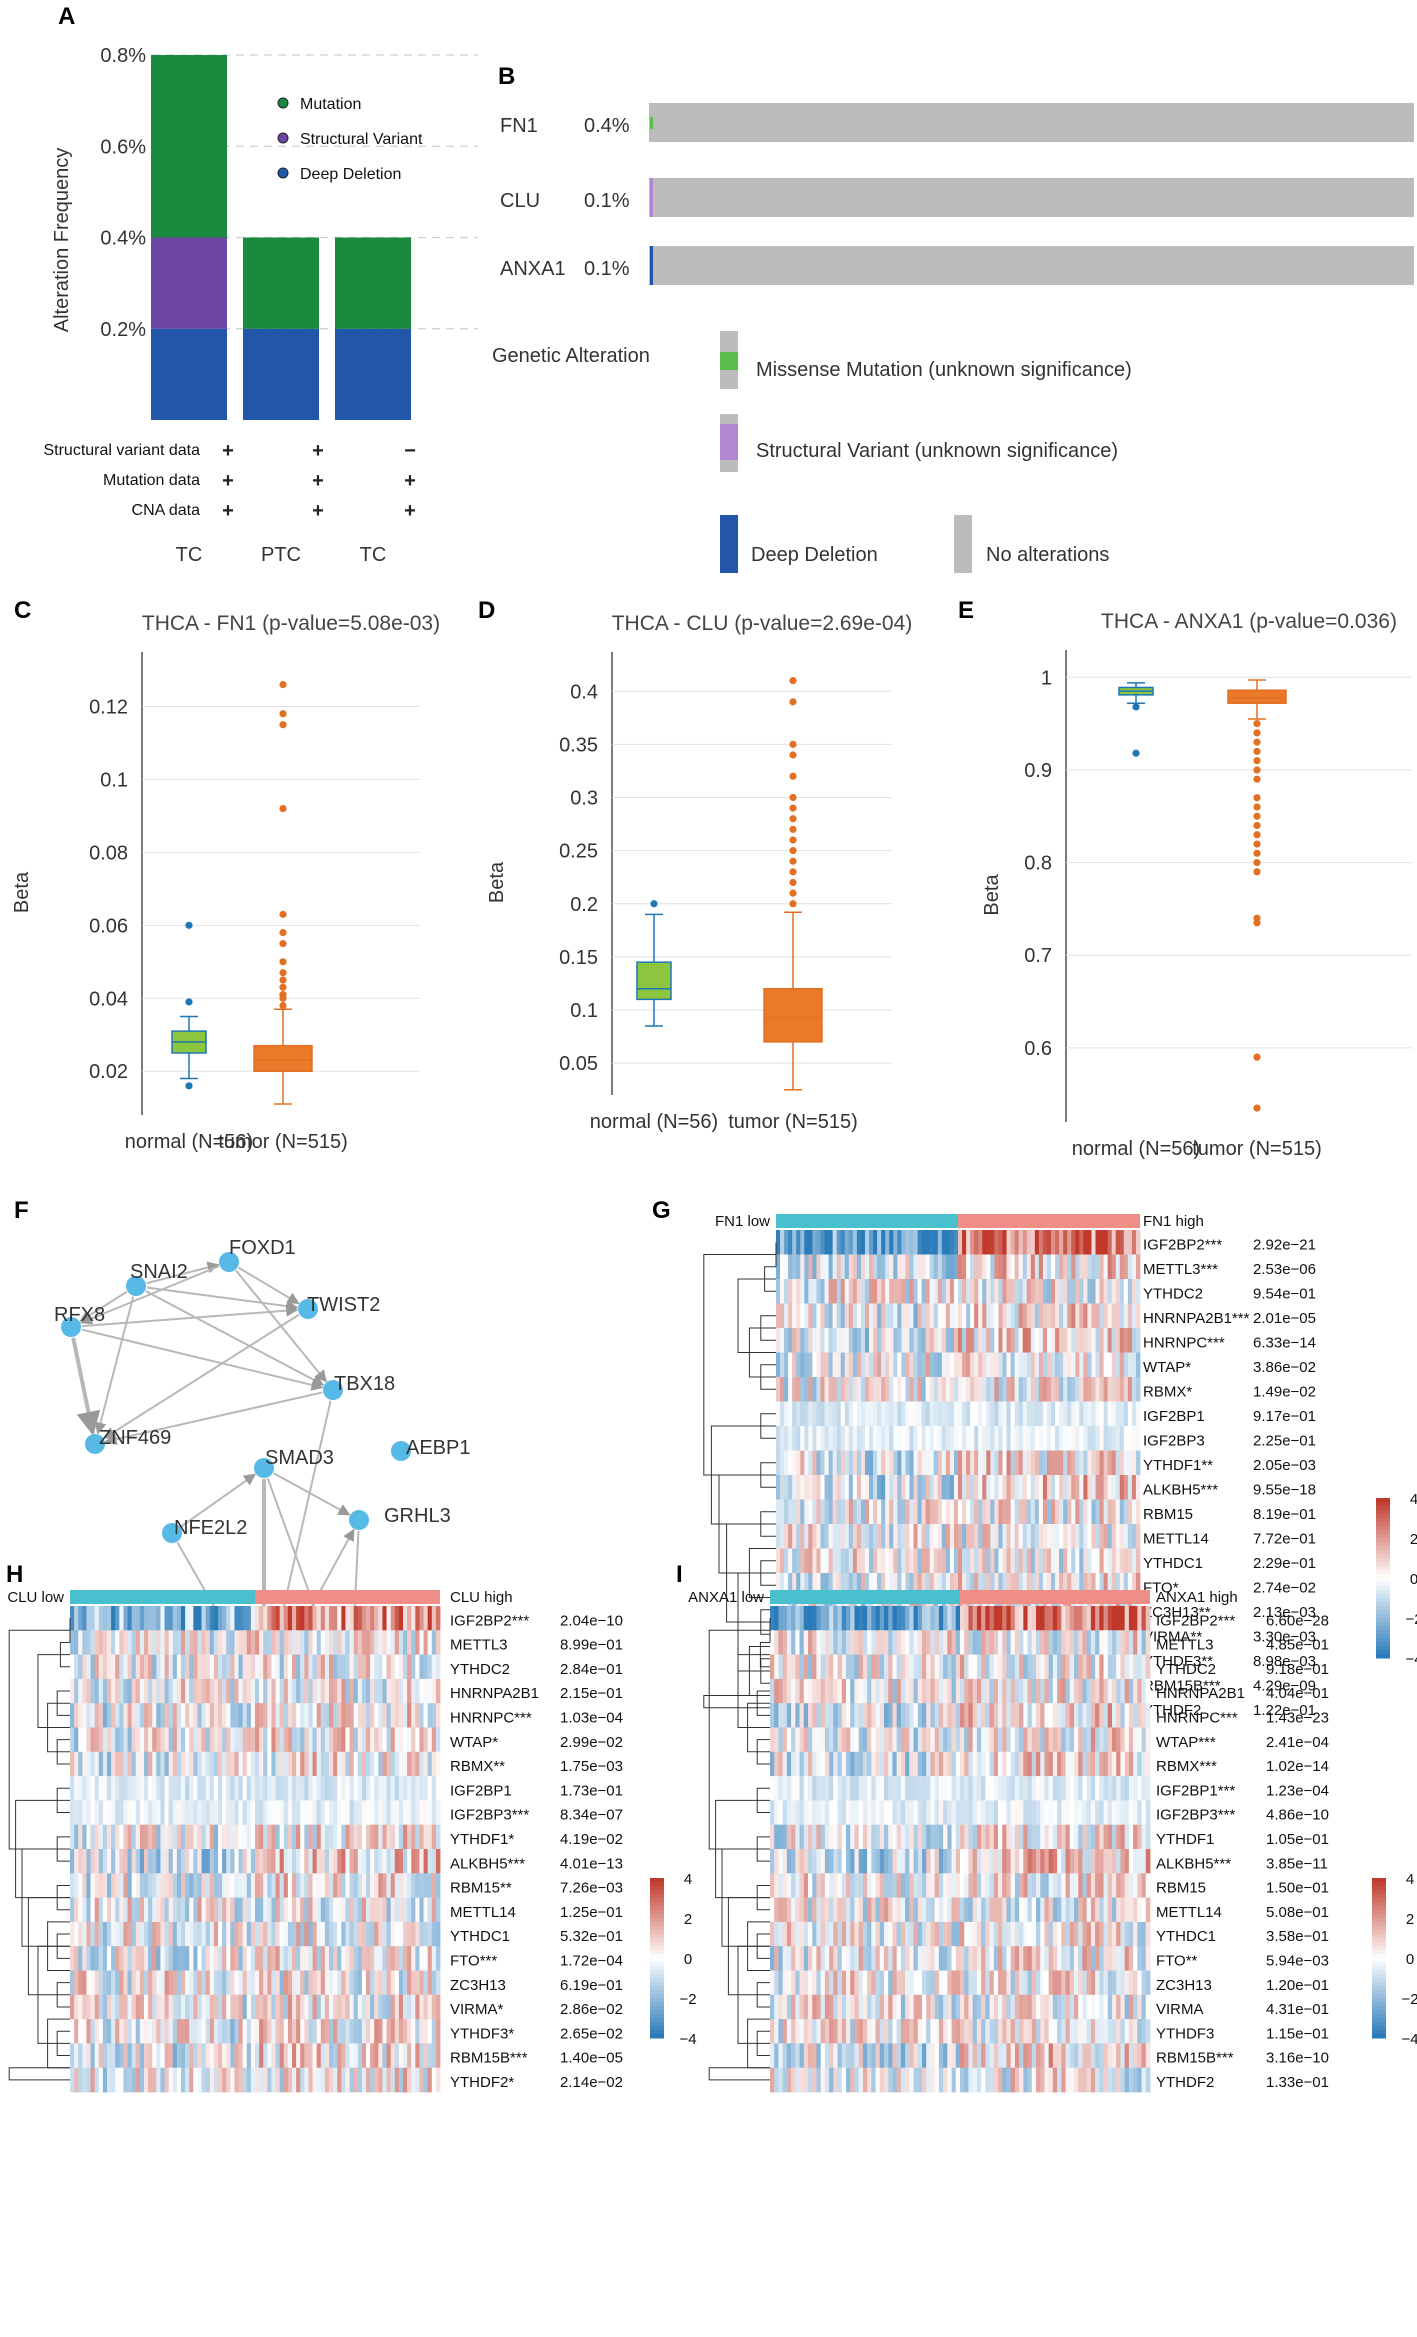  What do you see at coordinates (79, 1315) in the screenshot?
I see `network-node-label: RFX8` at bounding box center [79, 1315].